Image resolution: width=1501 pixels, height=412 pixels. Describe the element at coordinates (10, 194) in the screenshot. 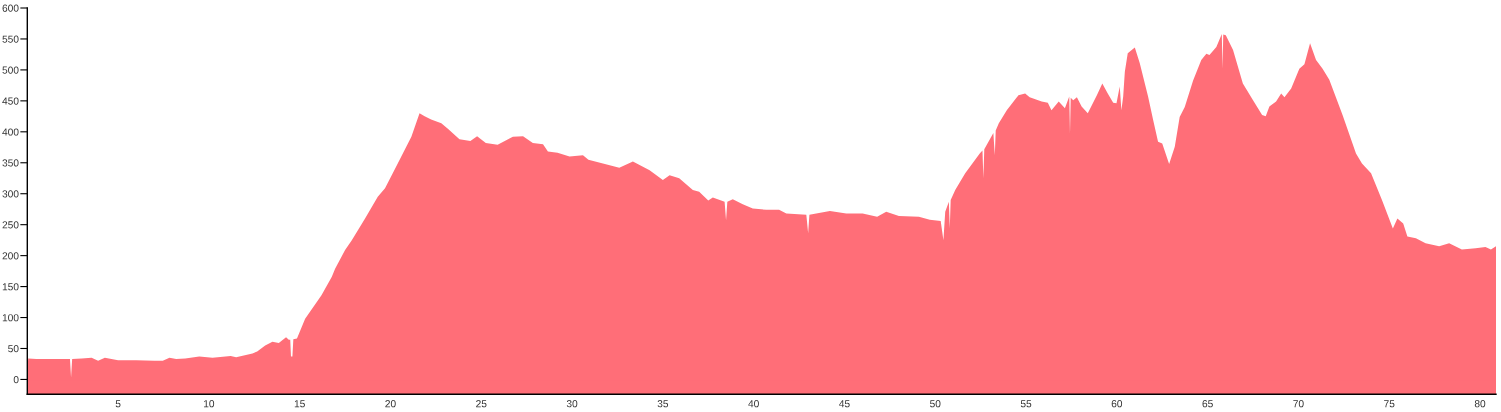

I see `y-tick-label: 300` at that location.